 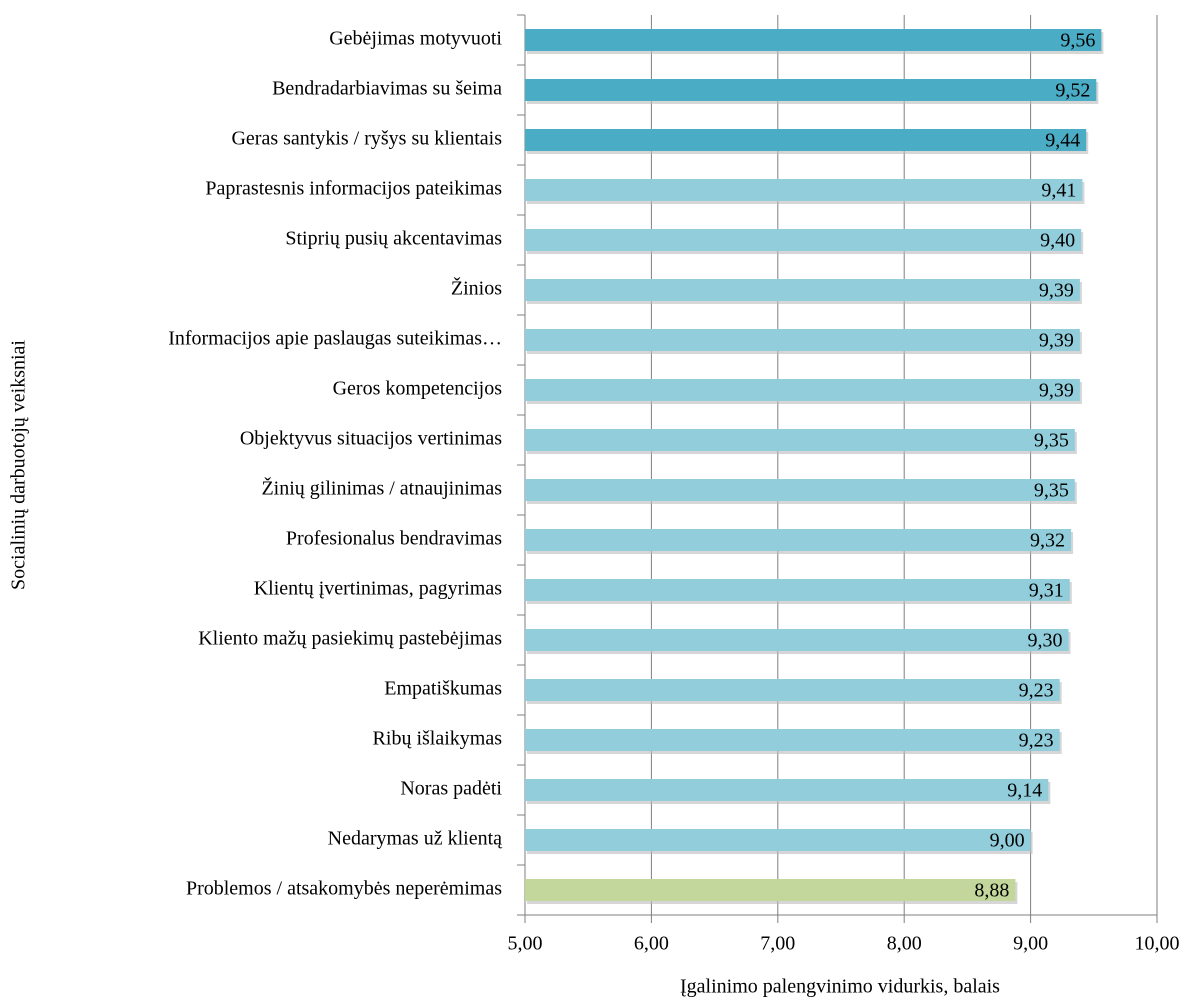 I want to click on y-tick-label: Geros kompetencijos, so click(x=418, y=389).